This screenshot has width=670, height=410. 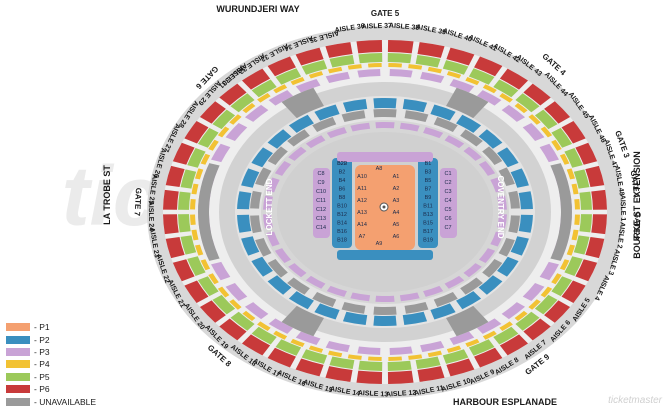 I want to click on floor-section-b-top, so click(x=385, y=157).